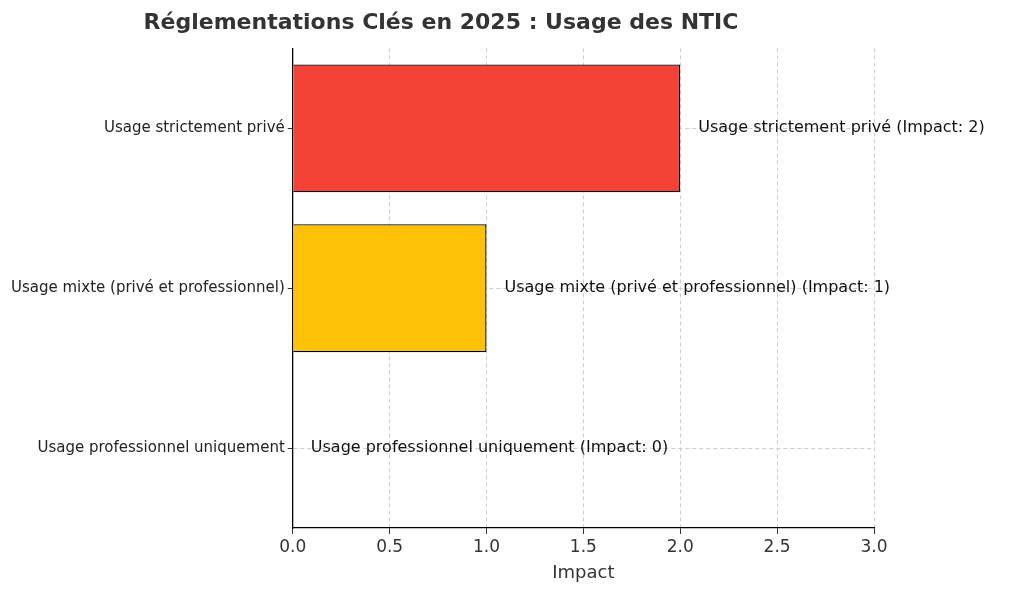 This screenshot has width=1024, height=596. I want to click on y-tick-label: Usage strictement privé, so click(194, 127).